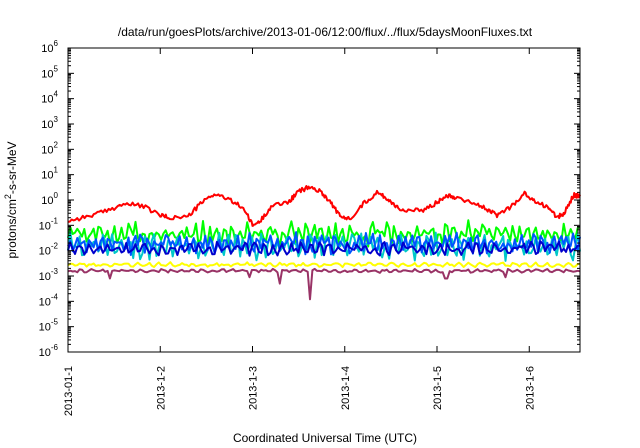  I want to click on y-tick-label: 10⁻⁶, so click(49, 351).